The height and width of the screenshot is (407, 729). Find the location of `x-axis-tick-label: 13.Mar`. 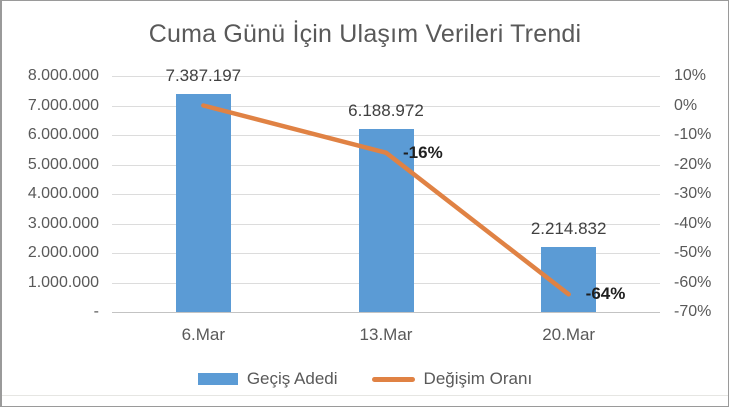

x-axis-tick-label: 13.Mar is located at coordinates (386, 334).